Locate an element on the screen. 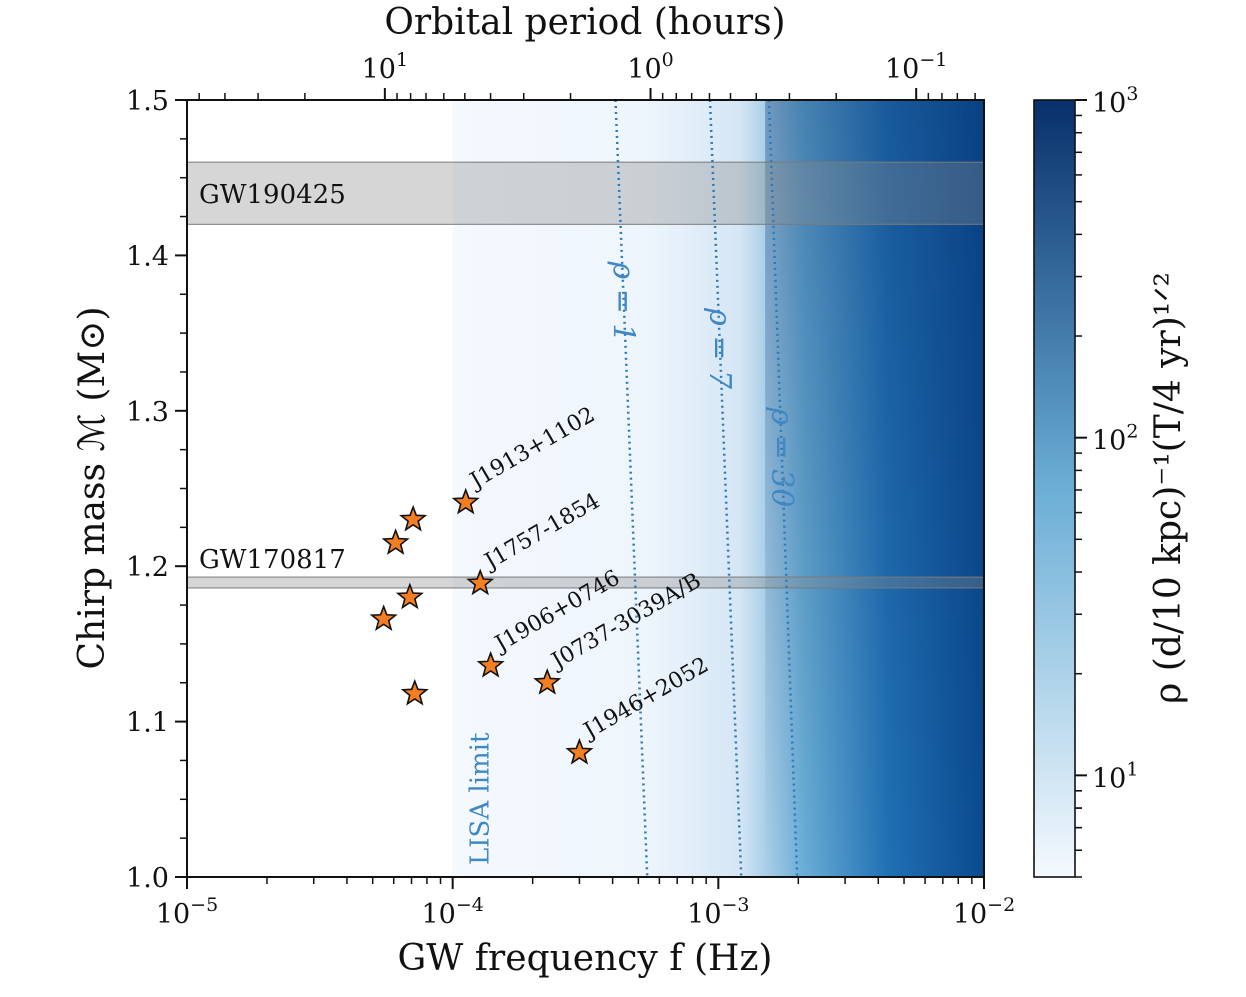  y-tick-label-2: 1.2 is located at coordinates (147, 567).